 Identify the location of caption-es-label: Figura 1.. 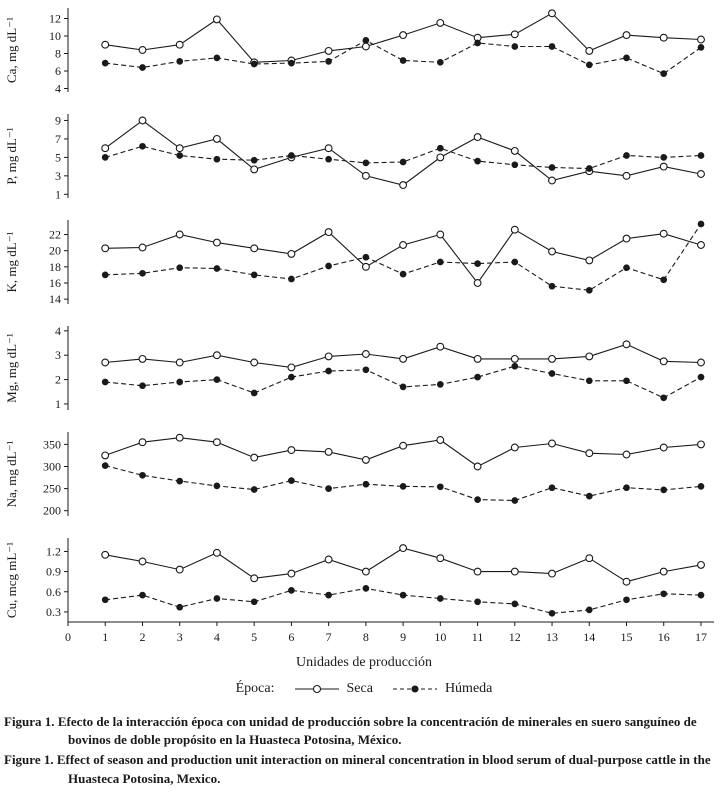
(29, 721).